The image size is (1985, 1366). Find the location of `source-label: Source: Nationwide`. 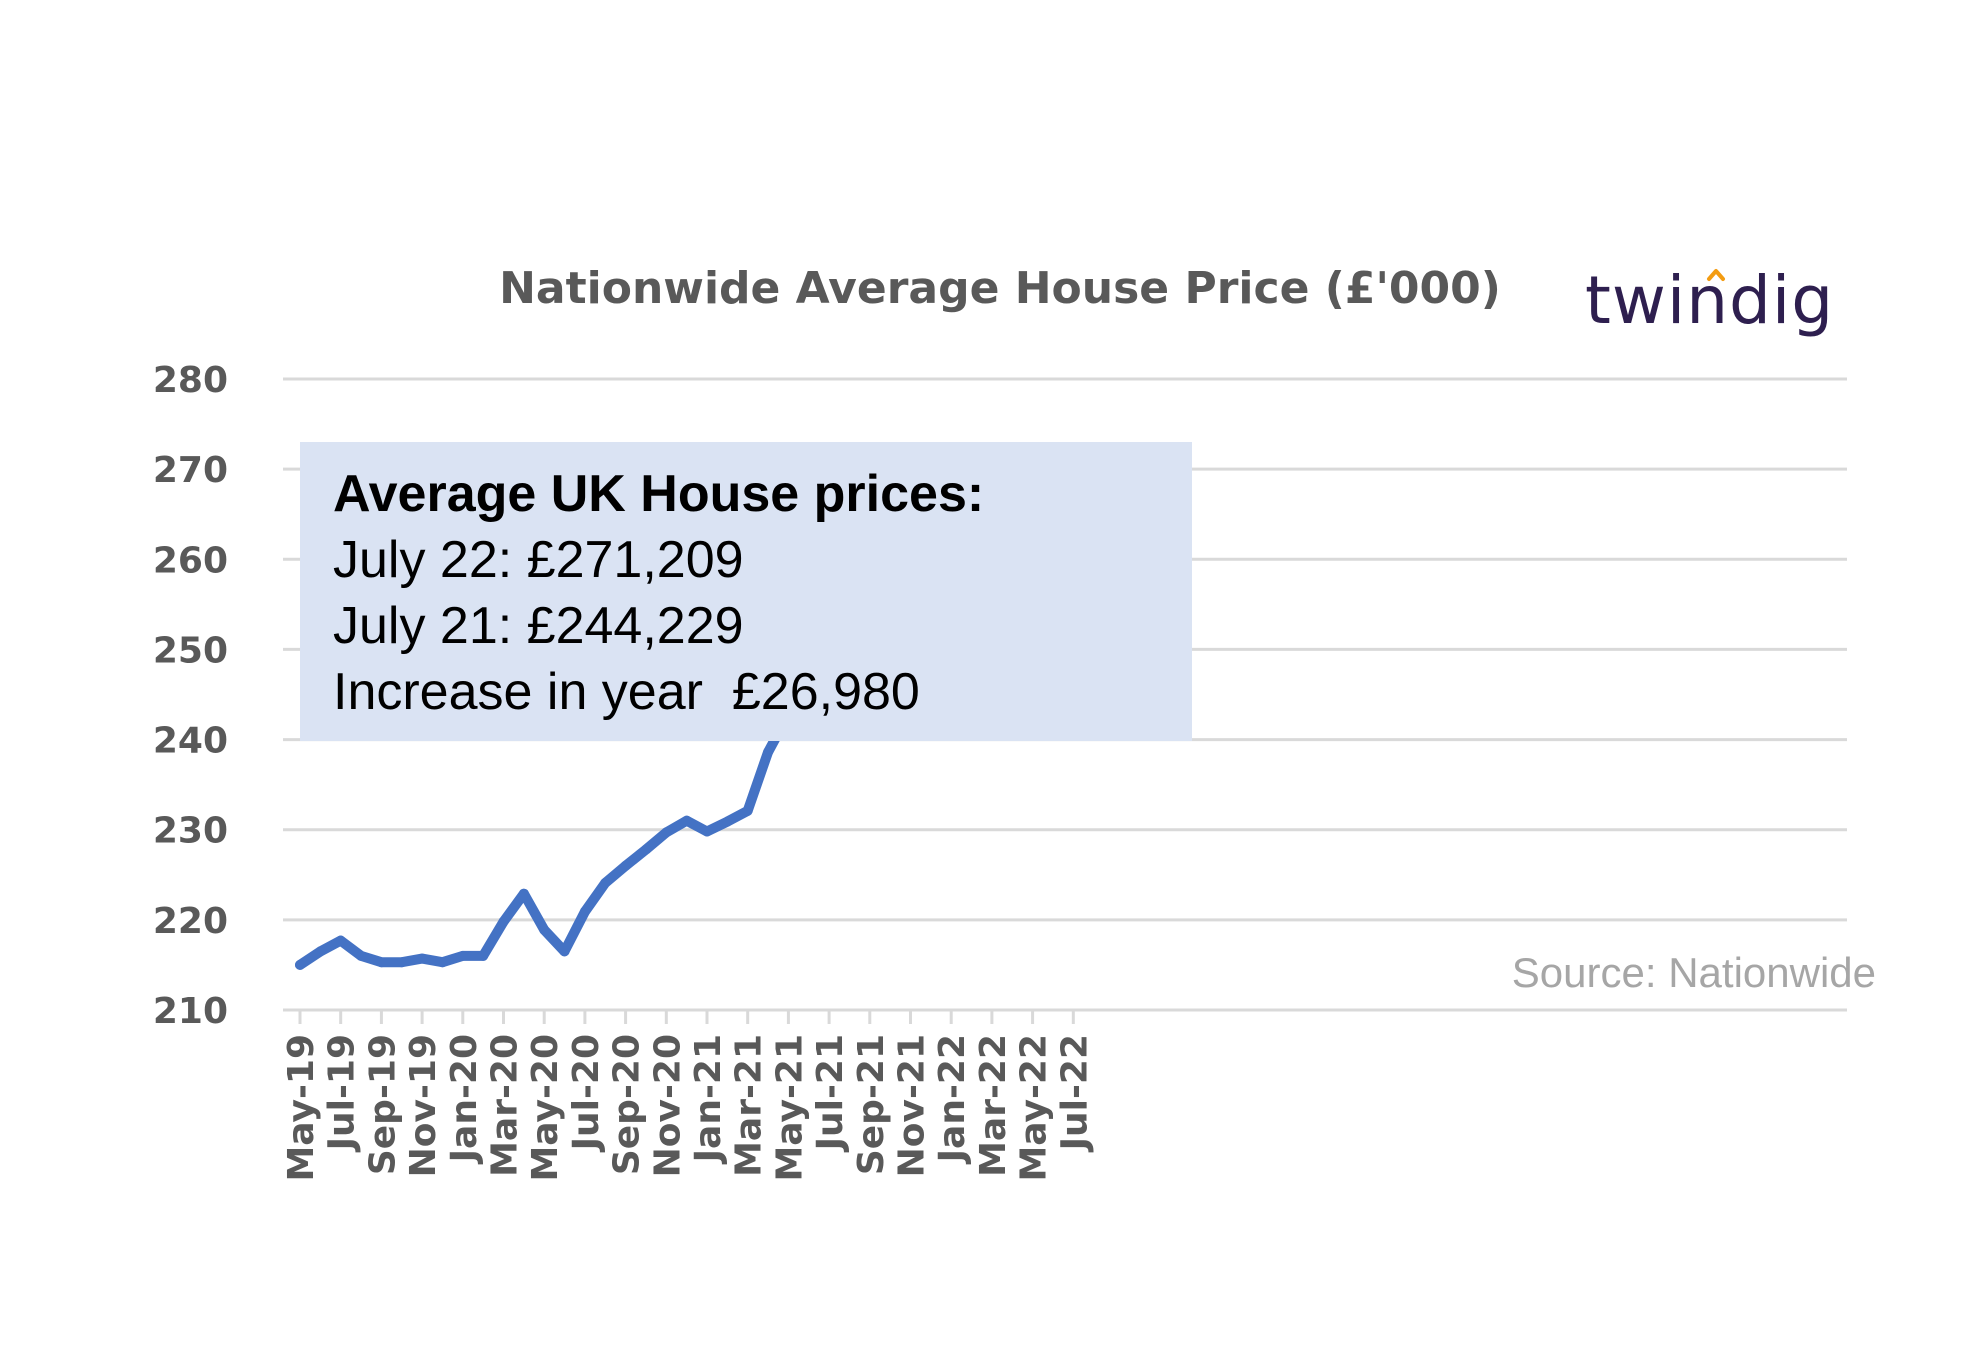

source-label: Source: Nationwide is located at coordinates (1694, 972).